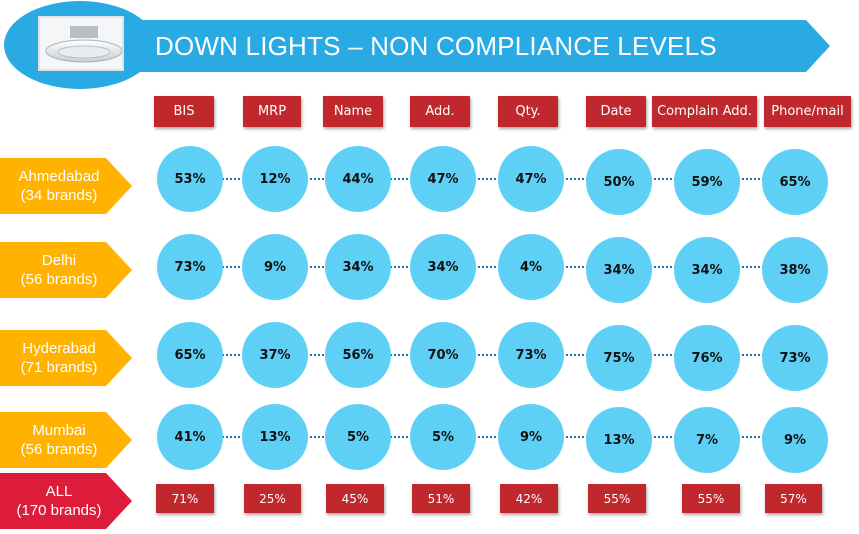  I want to click on value-bubble: 56%, so click(358, 355).